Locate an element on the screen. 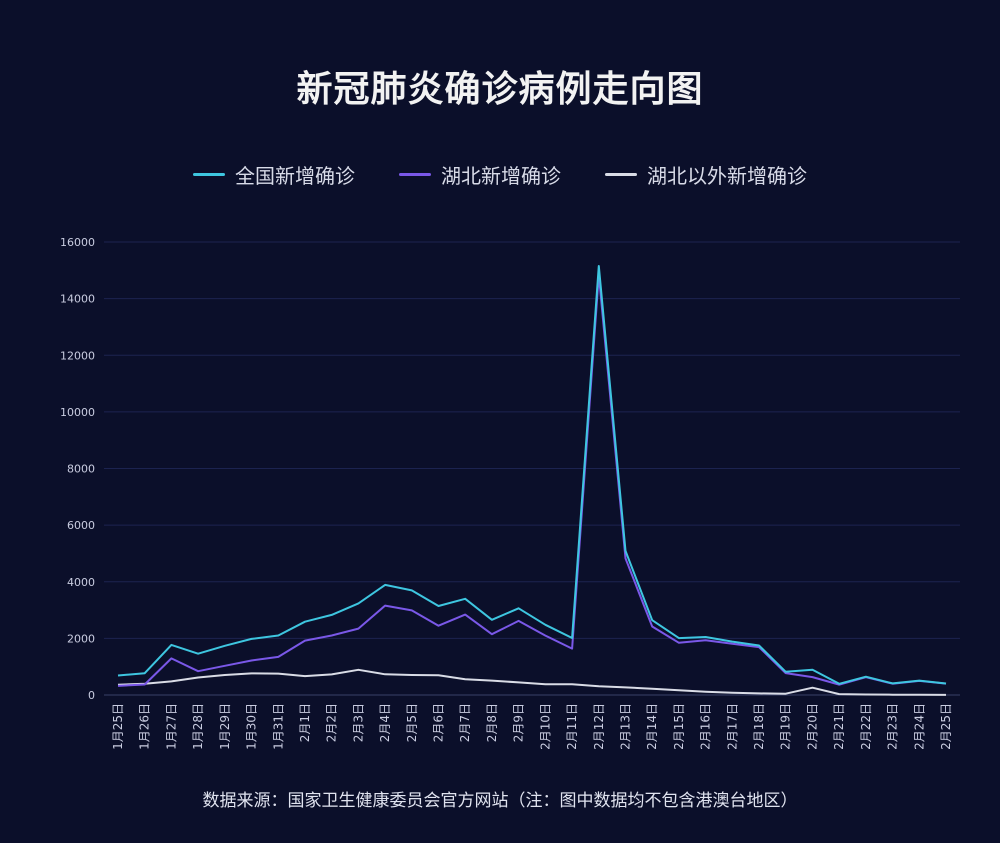  x-tick-label: 2月3日 is located at coordinates (358, 722).